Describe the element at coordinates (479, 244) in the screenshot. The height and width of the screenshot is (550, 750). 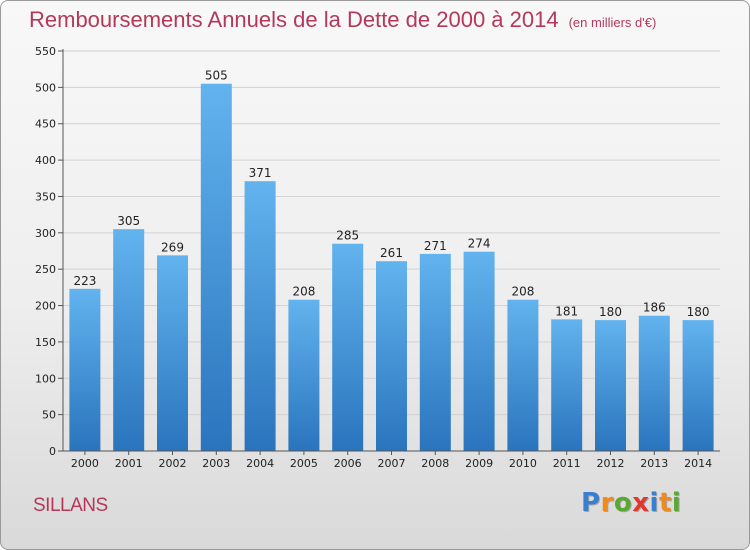
I see `value-label-2009: 274` at that location.